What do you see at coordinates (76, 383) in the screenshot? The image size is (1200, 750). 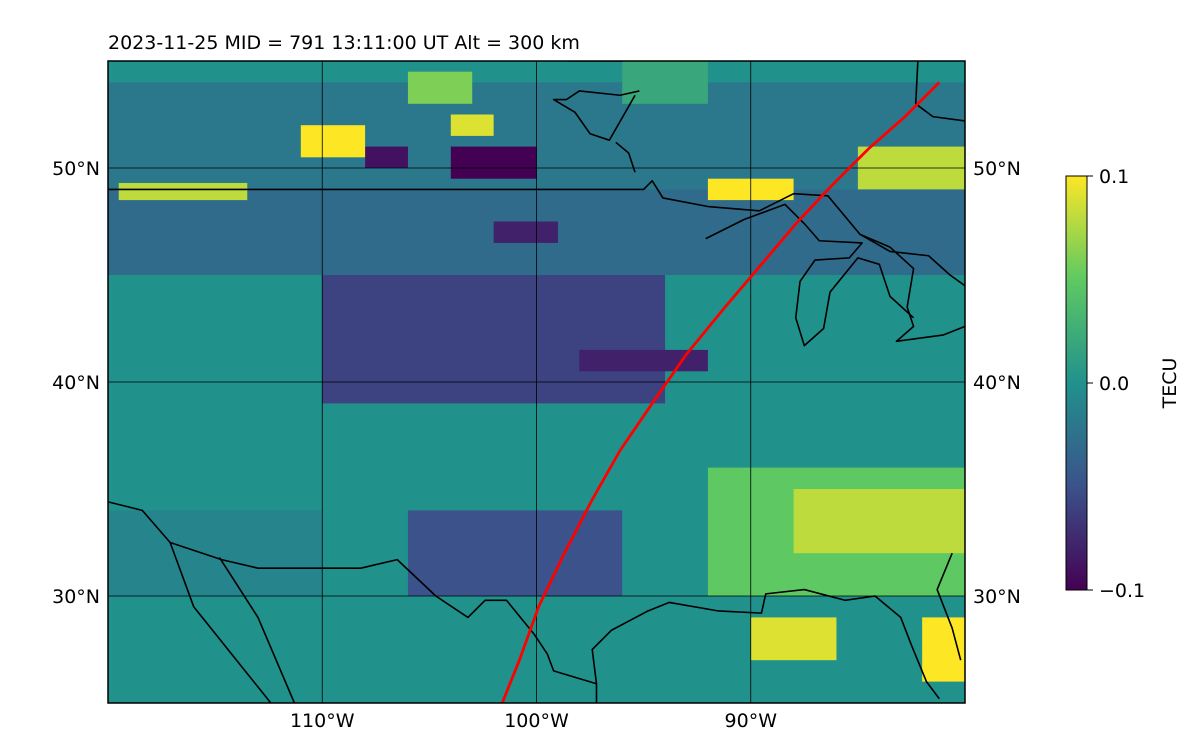 I see `lat-tick-label-left: 40°N` at bounding box center [76, 383].